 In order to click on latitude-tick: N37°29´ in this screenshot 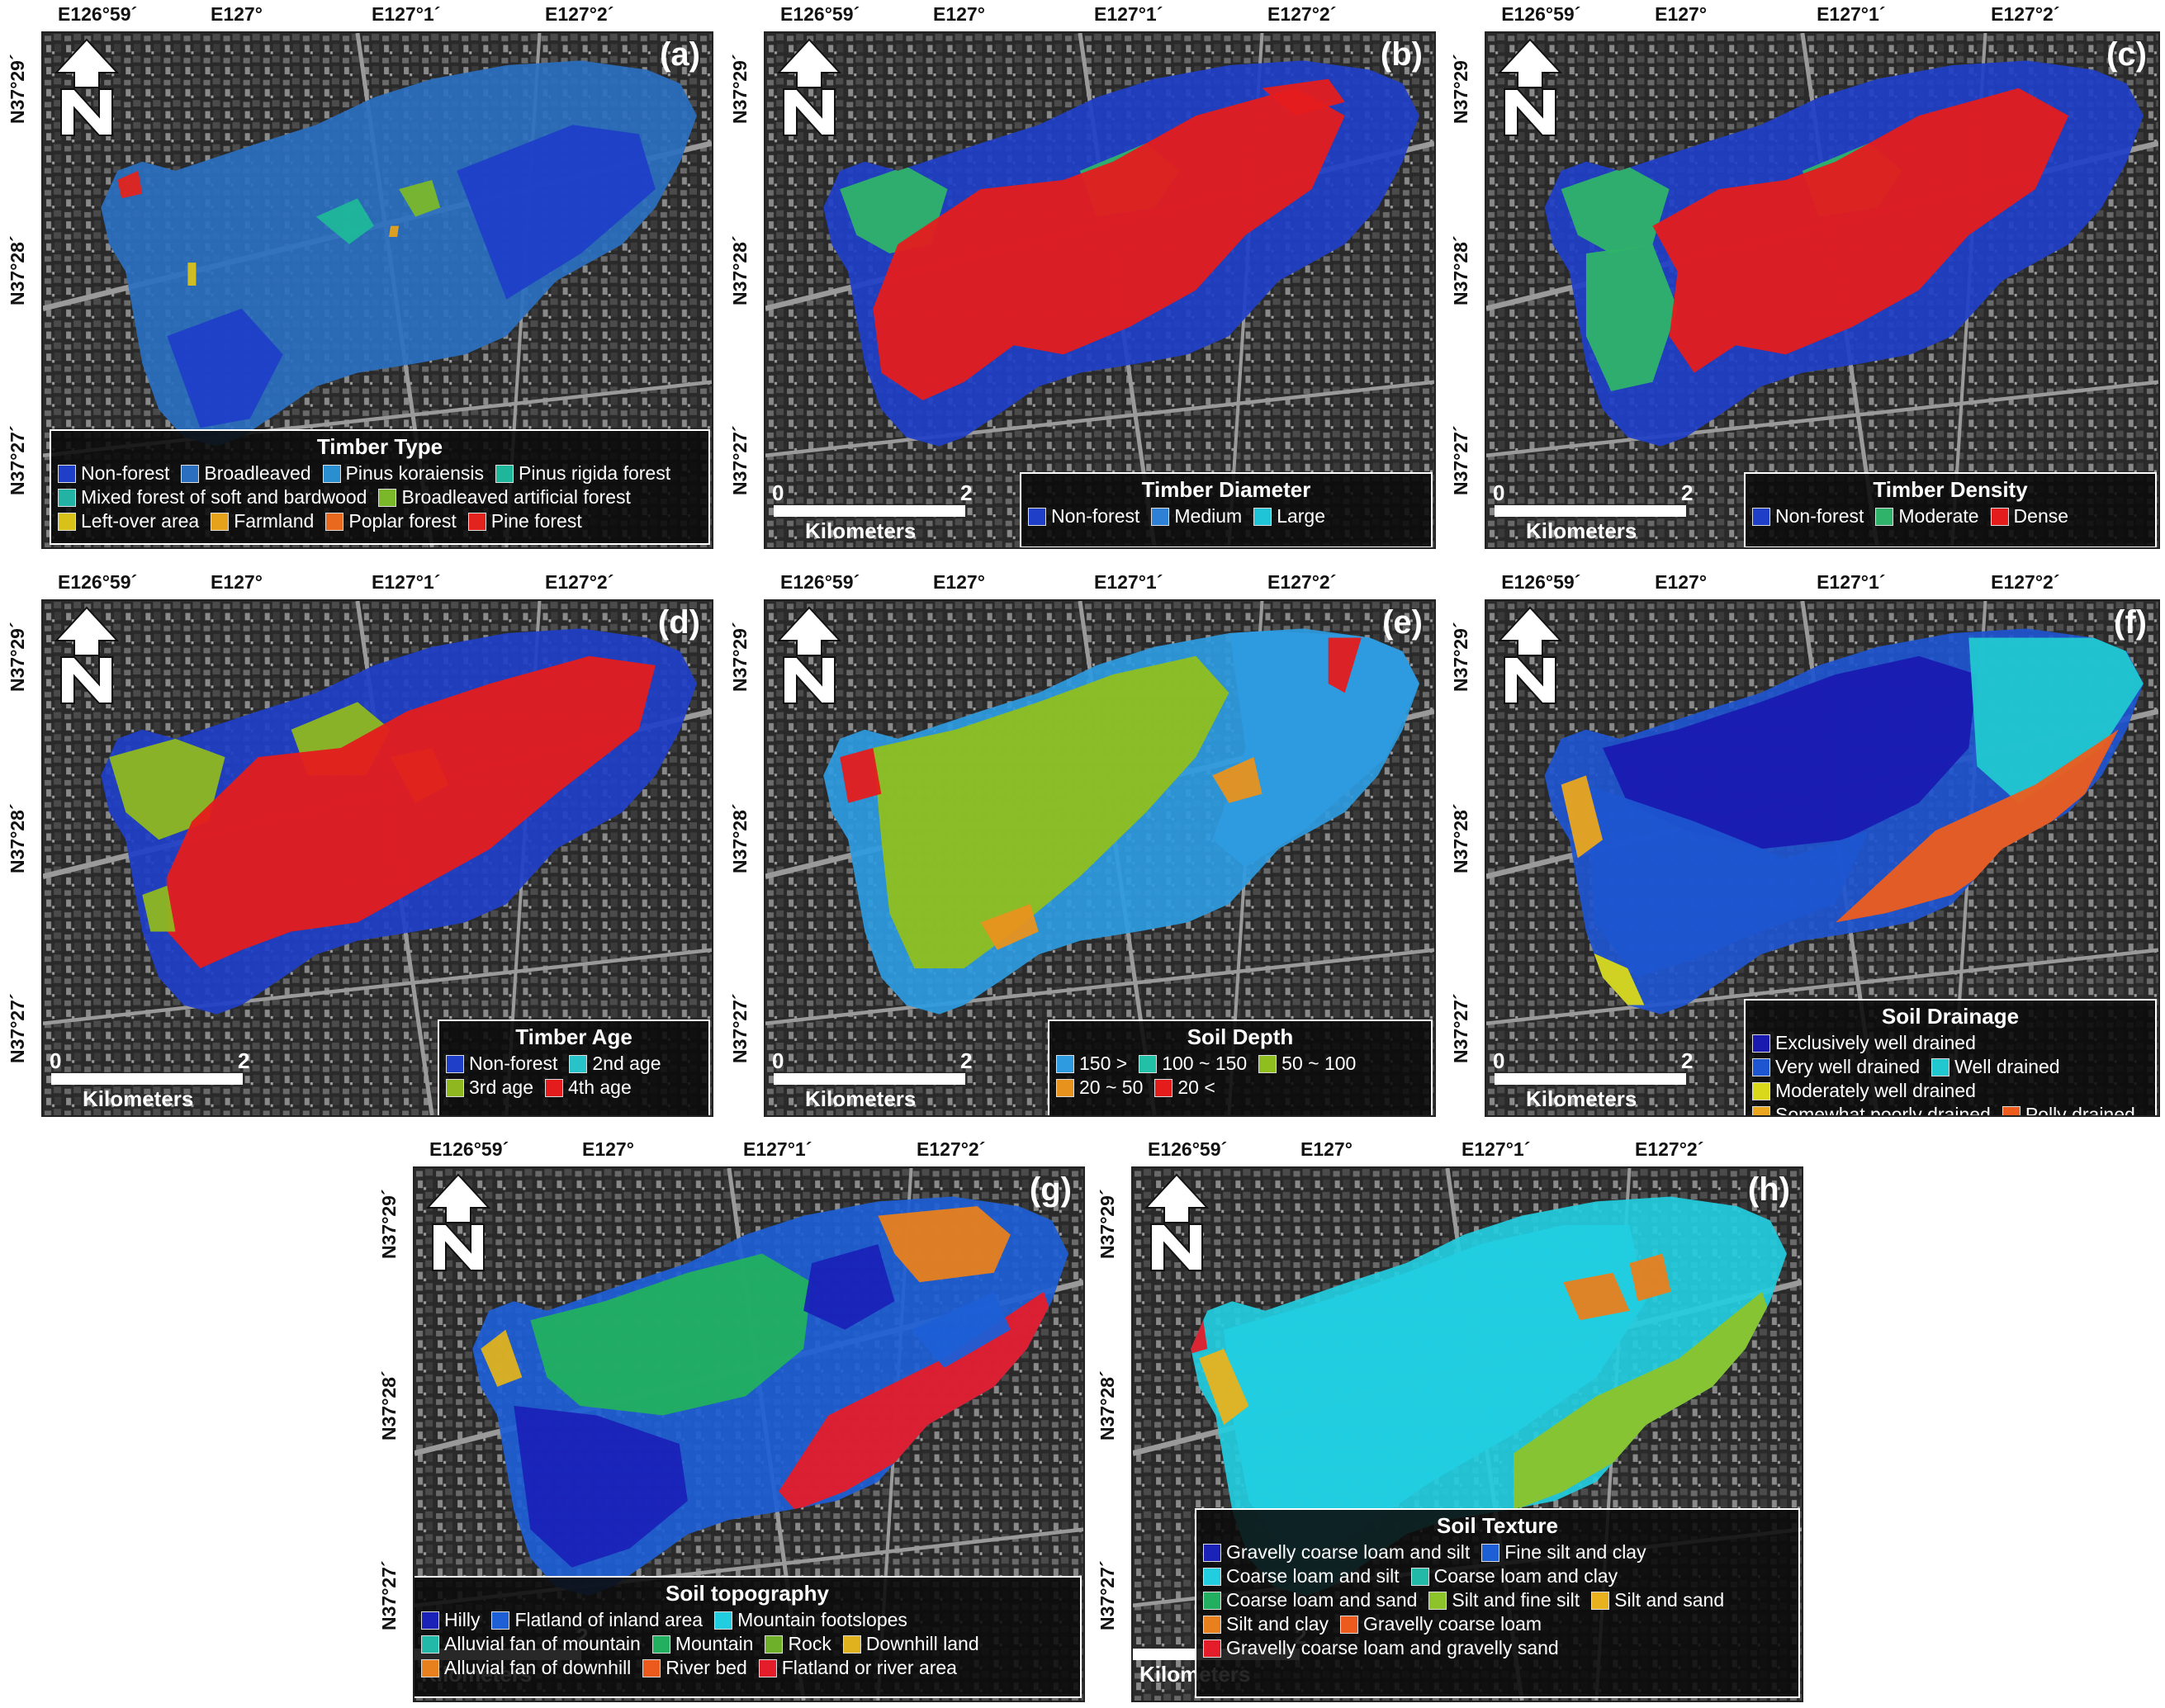, I will do `click(17, 89)`.